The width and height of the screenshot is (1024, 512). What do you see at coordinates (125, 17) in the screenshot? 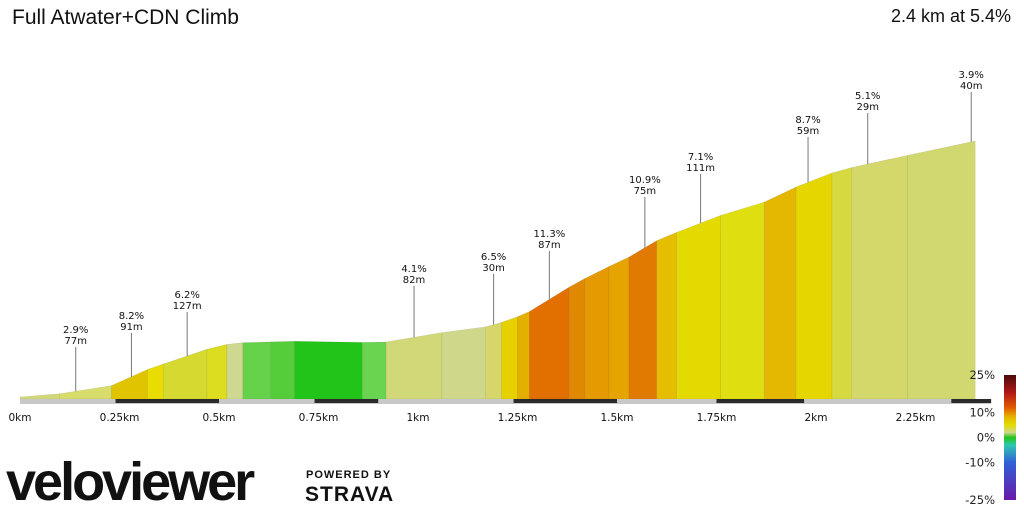
I see `climb-title: Full Atwater+CDN Climb` at bounding box center [125, 17].